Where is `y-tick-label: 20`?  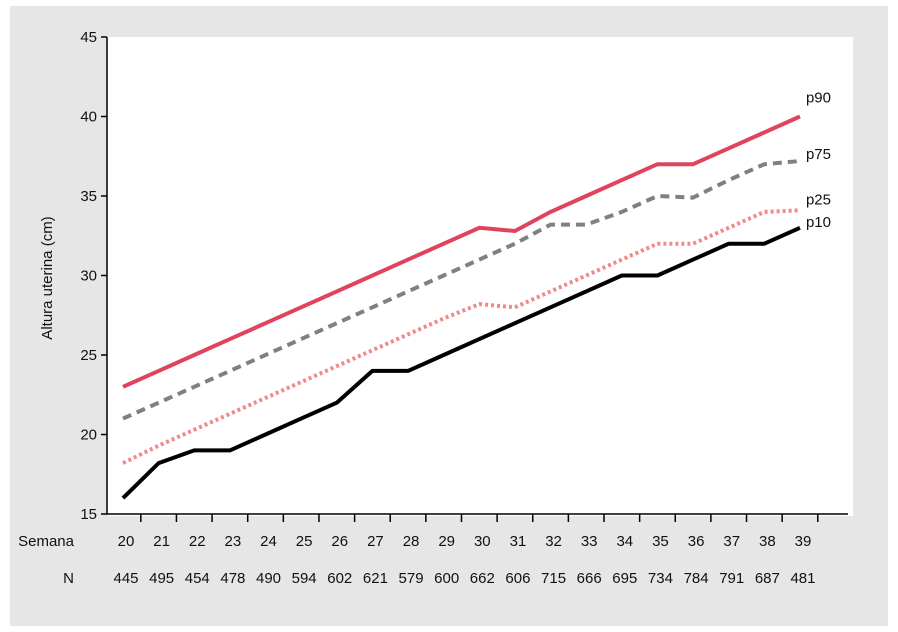
y-tick-label: 20 is located at coordinates (88, 435).